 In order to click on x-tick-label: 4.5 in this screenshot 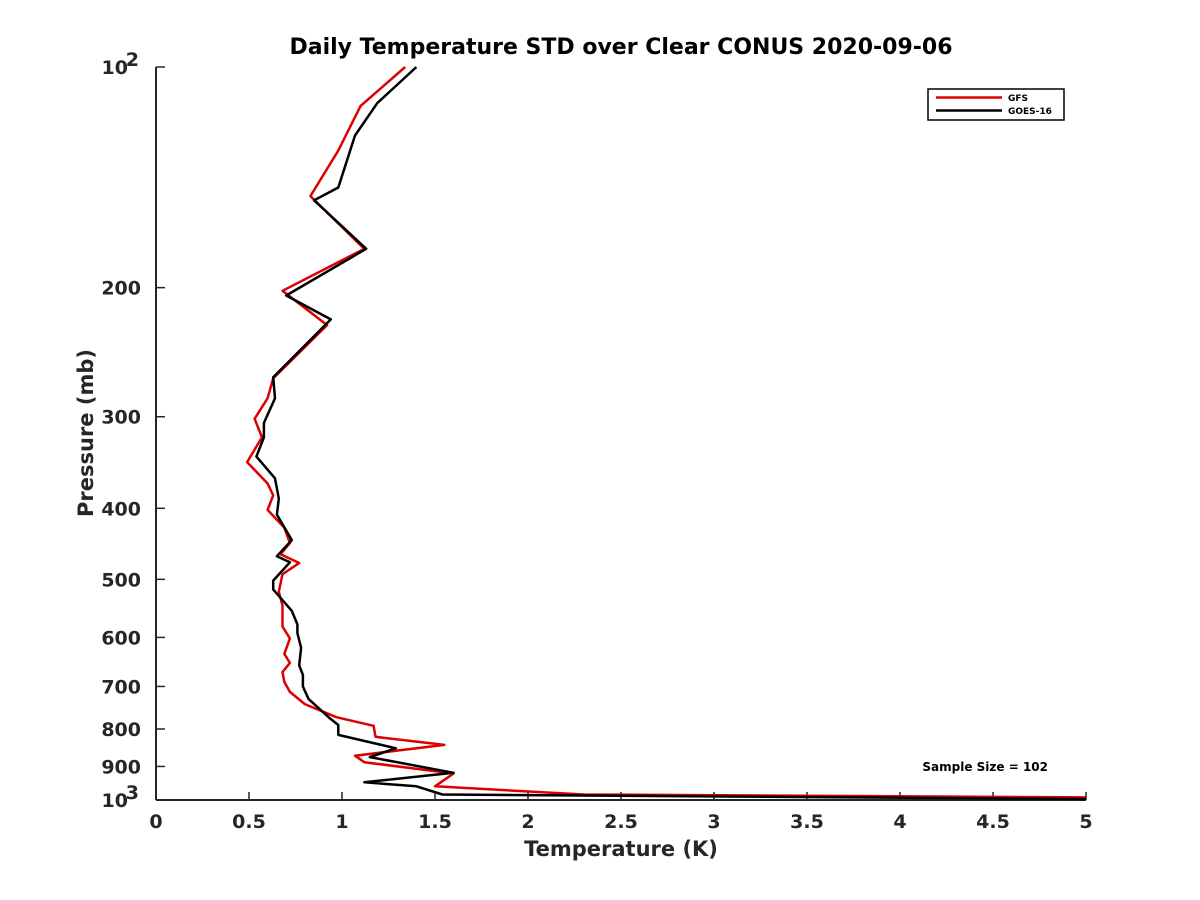, I will do `click(993, 822)`.